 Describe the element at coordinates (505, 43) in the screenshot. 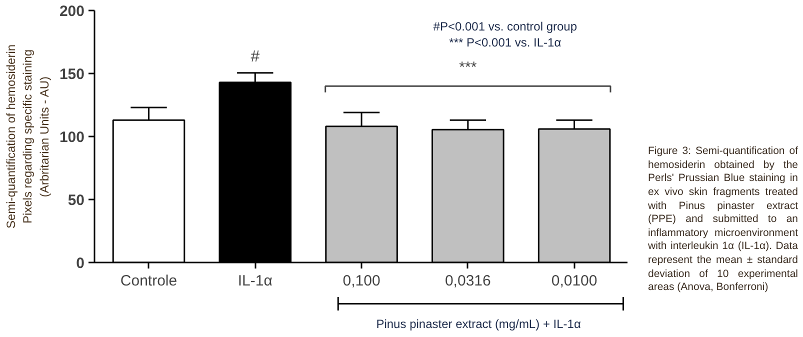

I see `annotation: *** P<0.001 vs. IL-1α` at that location.